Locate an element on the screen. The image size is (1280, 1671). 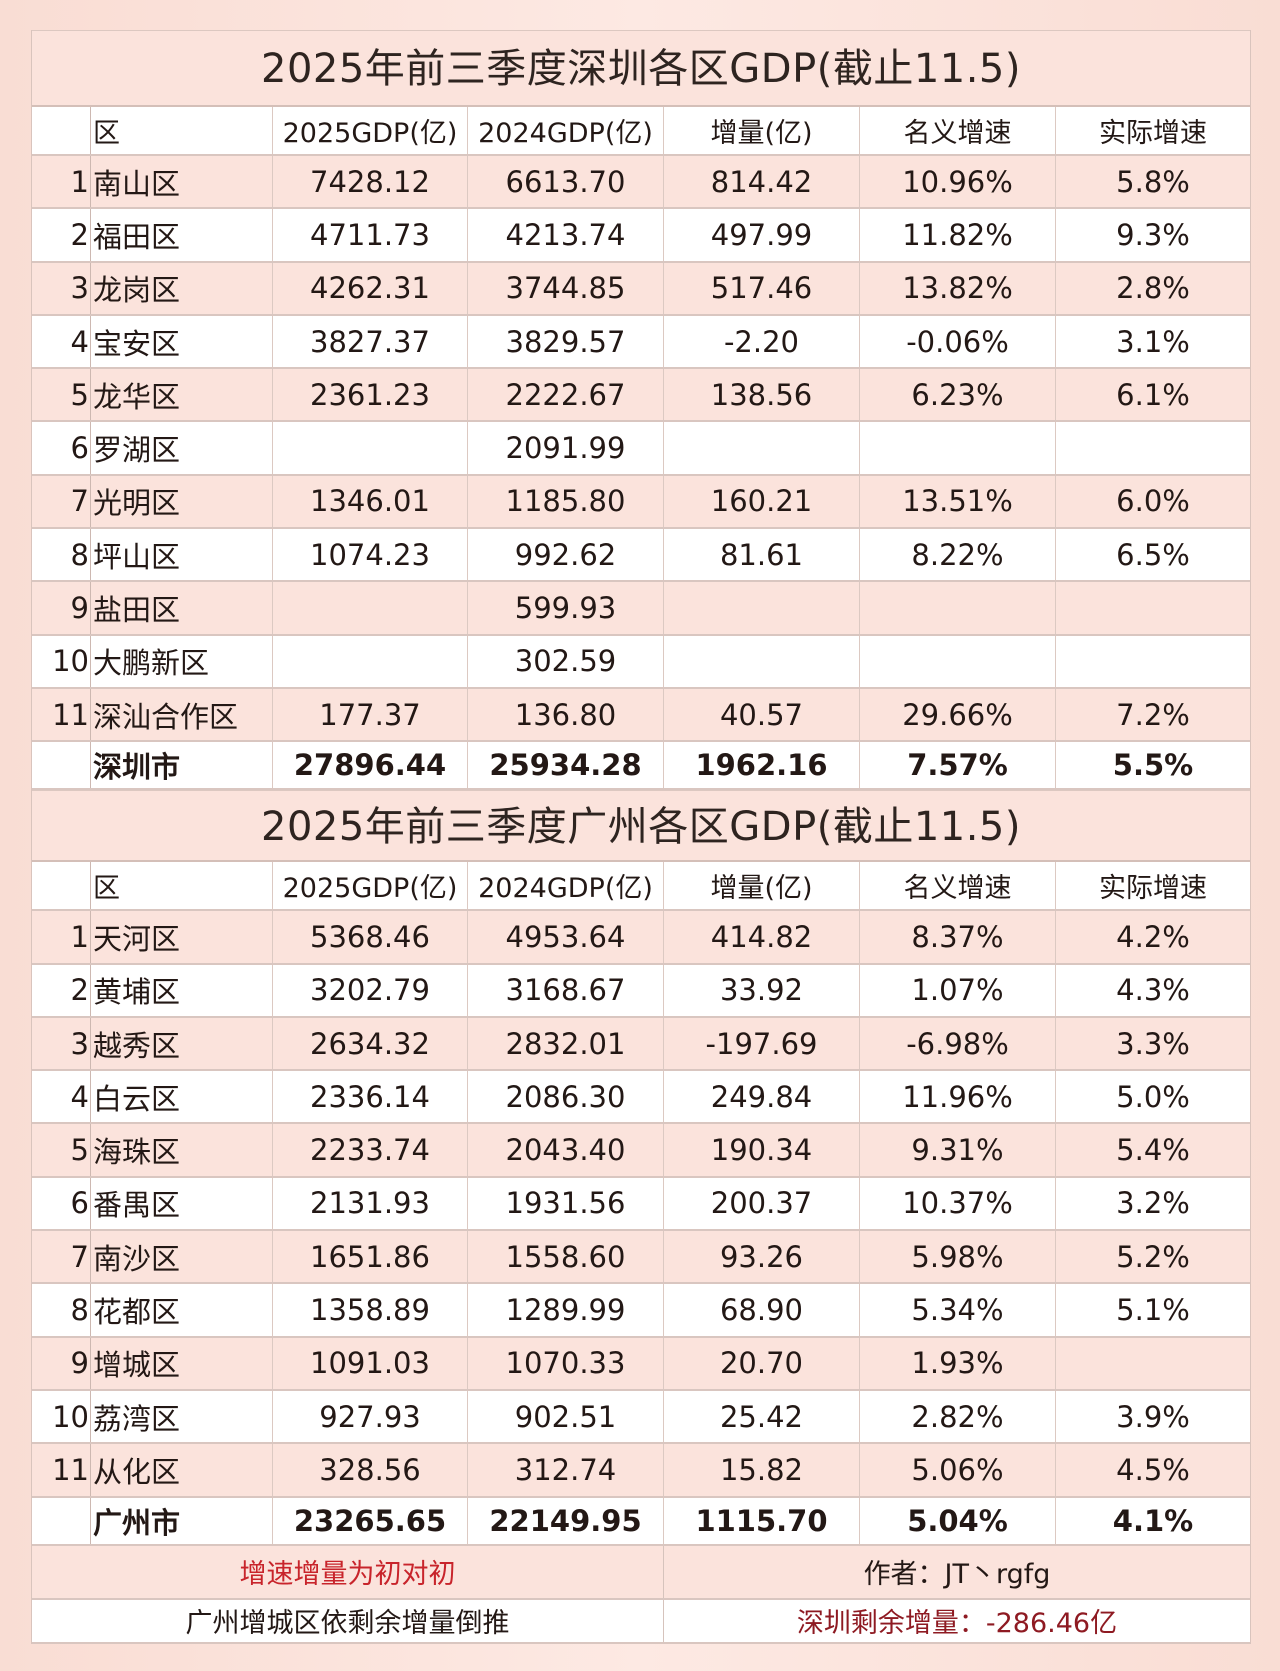
real-growth: 2.8% is located at coordinates (1153, 288).